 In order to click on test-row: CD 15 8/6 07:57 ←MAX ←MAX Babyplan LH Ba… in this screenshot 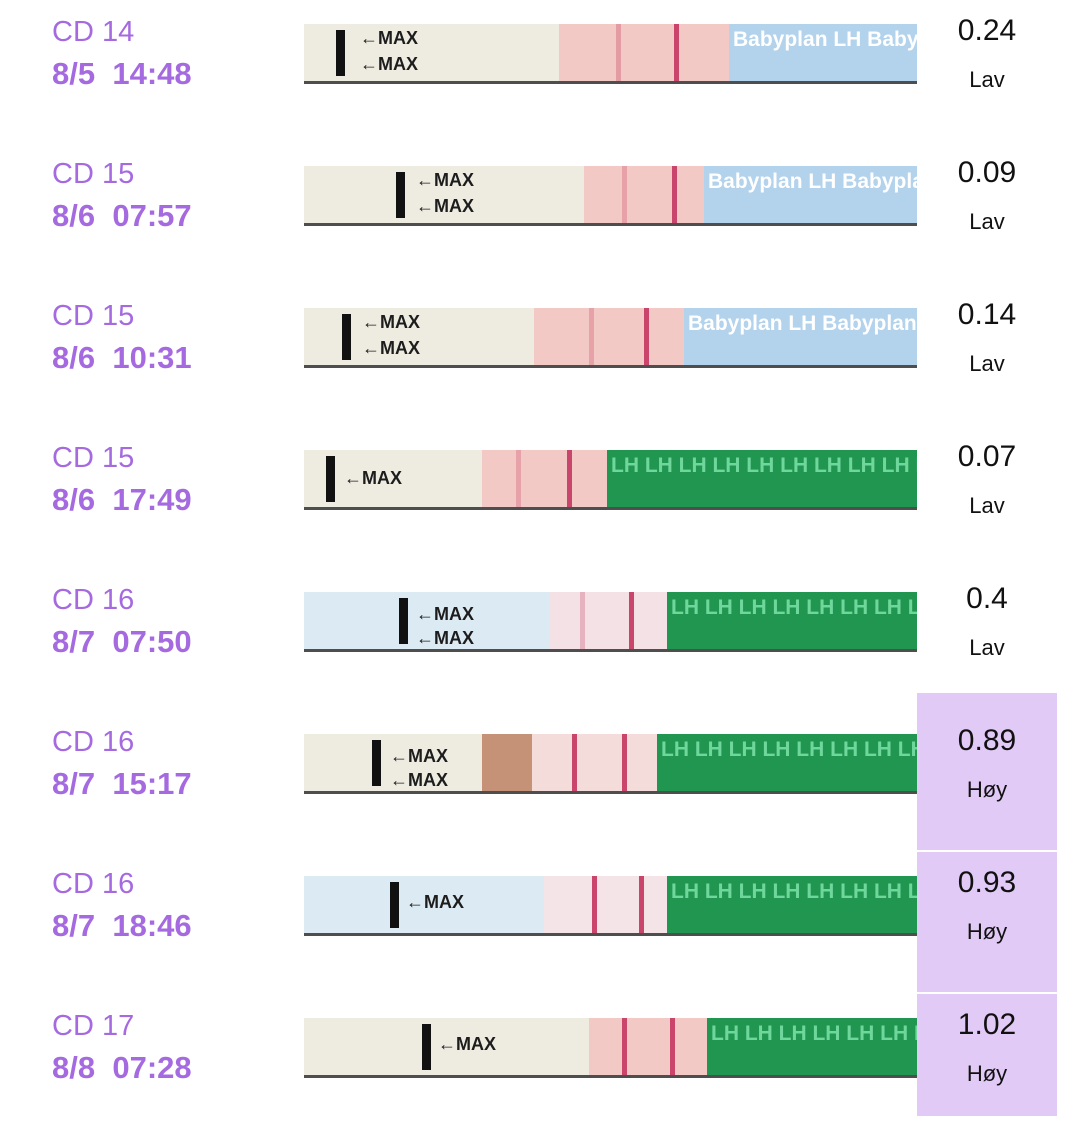, I will do `click(540, 213)`.